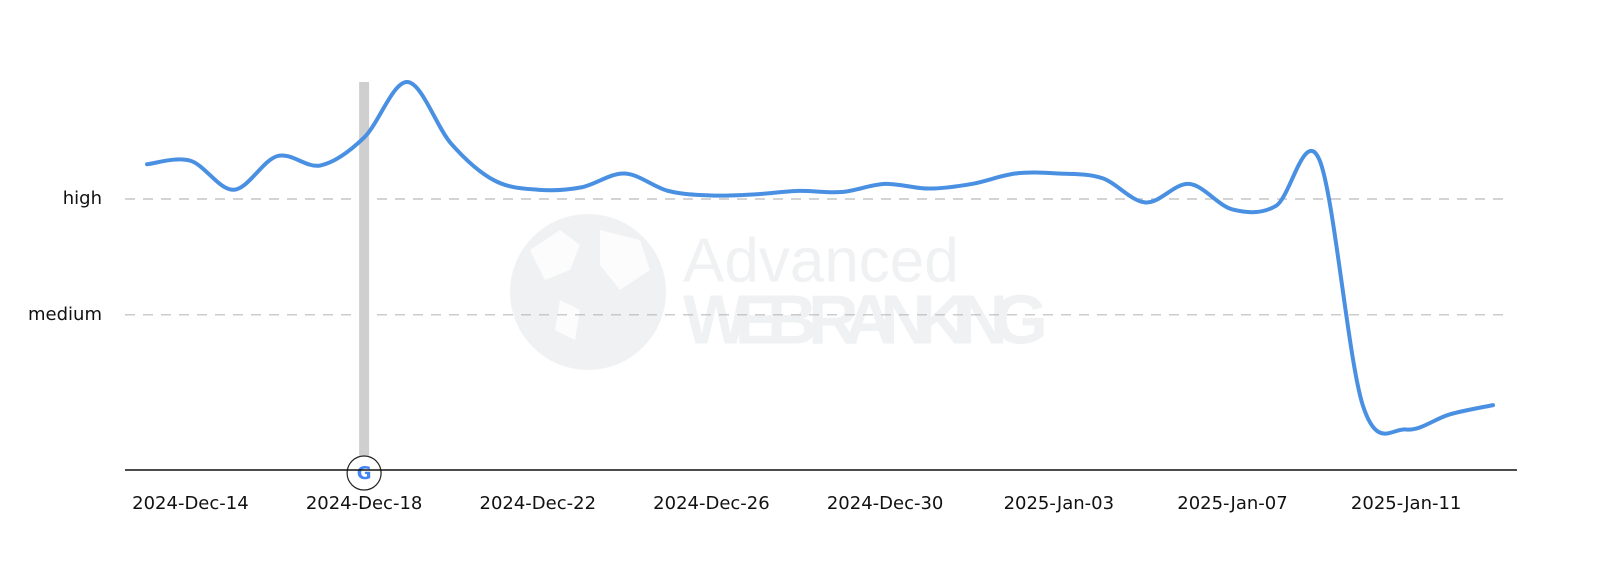 Image resolution: width=1600 pixels, height=566 pixels. I want to click on update-icon, so click(364, 473).